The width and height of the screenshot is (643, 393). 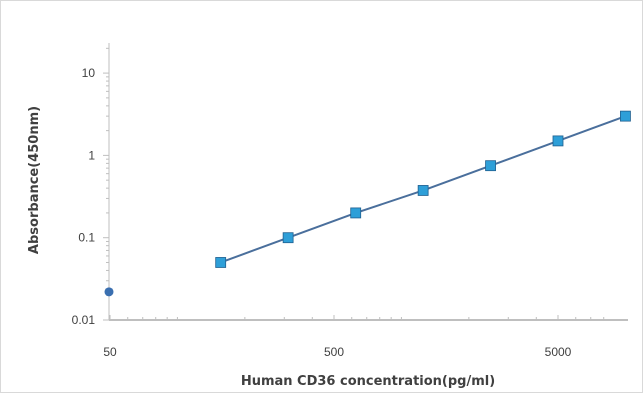 I want to click on y-tick-label: 0.1, so click(x=86, y=238).